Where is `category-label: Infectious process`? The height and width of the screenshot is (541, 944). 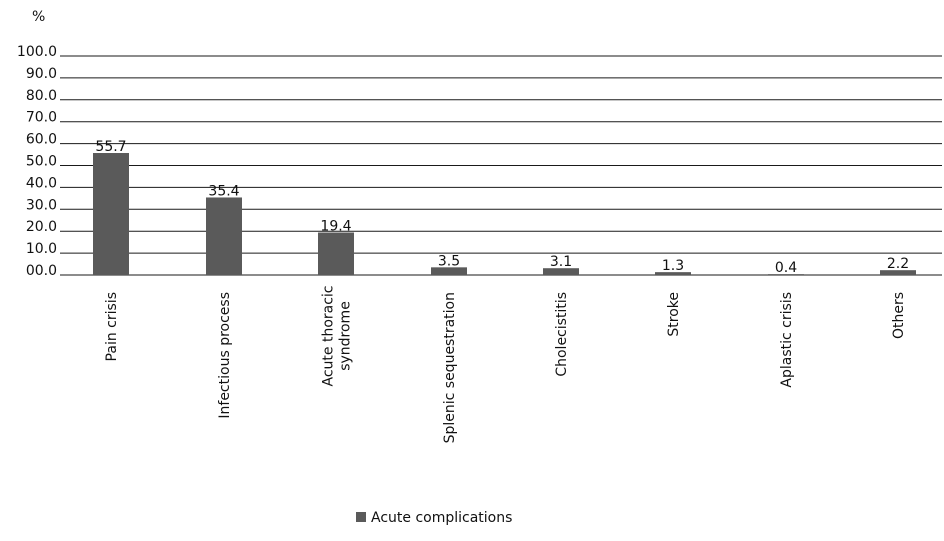
category-label: Infectious process is located at coordinates (225, 355).